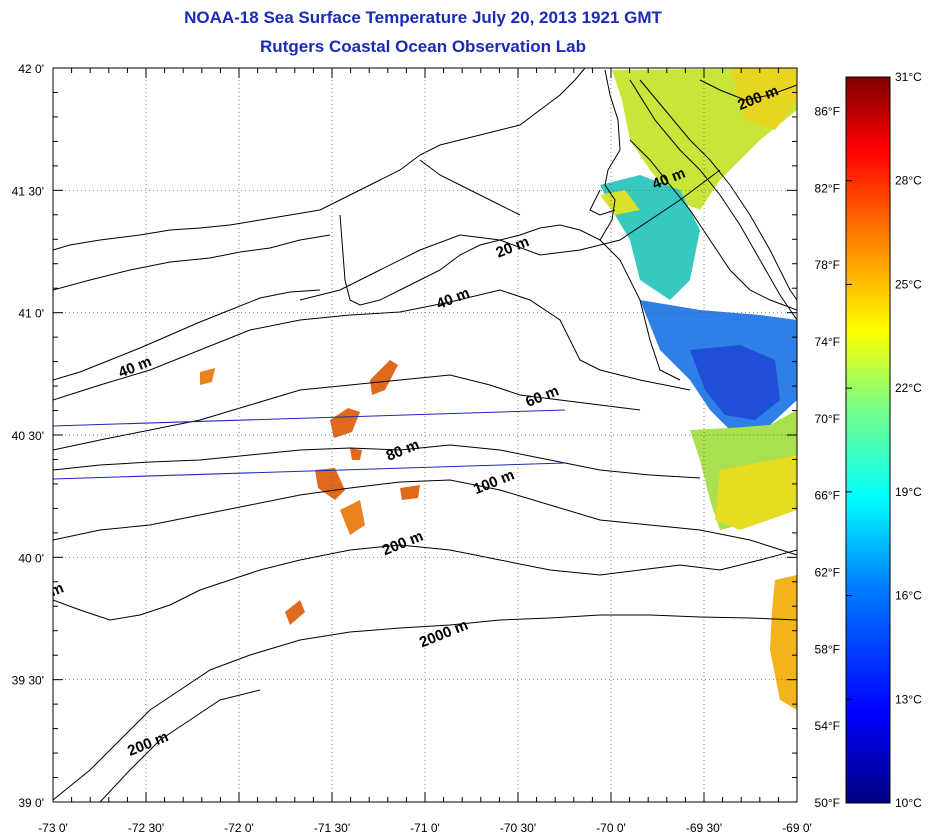 The image size is (936, 840). I want to click on latitude-labels: 42 0' 41 30' 41 0' 40 30' 40 0' 39 30' 39 0', so click(28, 436).